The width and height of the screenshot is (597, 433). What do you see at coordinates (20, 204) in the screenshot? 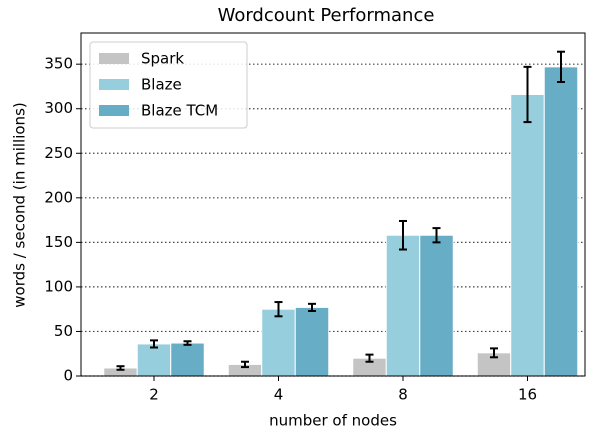
I see `y-axis-label: words / second (in millions)` at bounding box center [20, 204].